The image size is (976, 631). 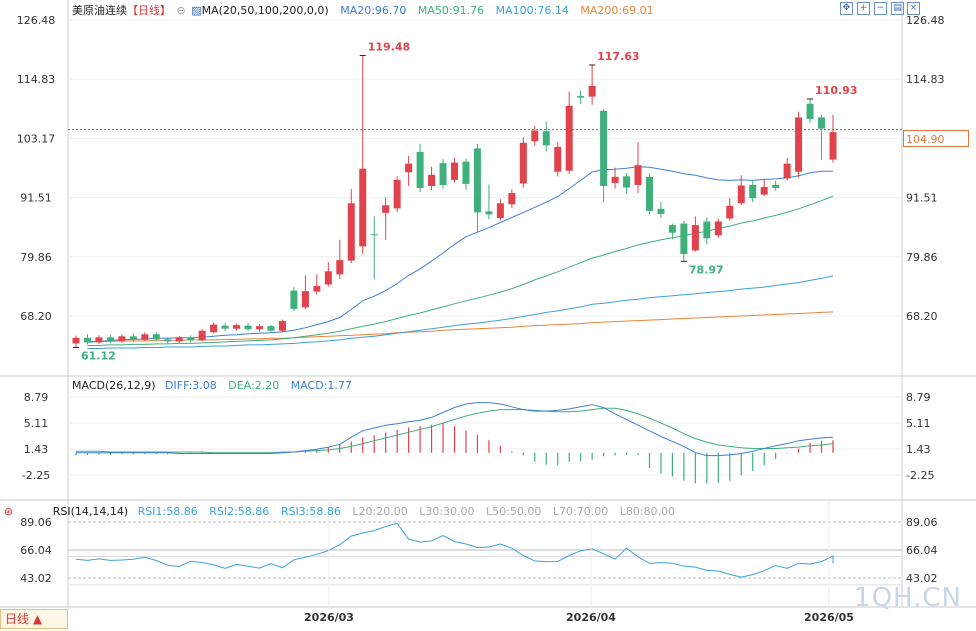 What do you see at coordinates (922, 316) in the screenshot?
I see `price-tick-right: 68.20` at bounding box center [922, 316].